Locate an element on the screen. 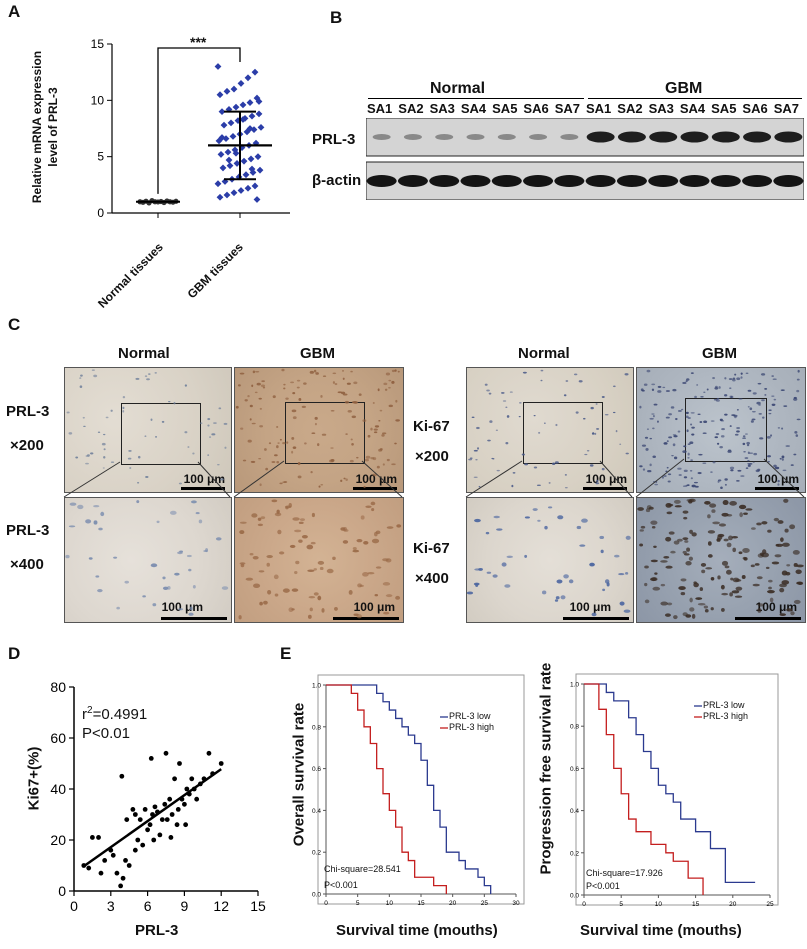  panel-letter-e: E is located at coordinates (286, 653).